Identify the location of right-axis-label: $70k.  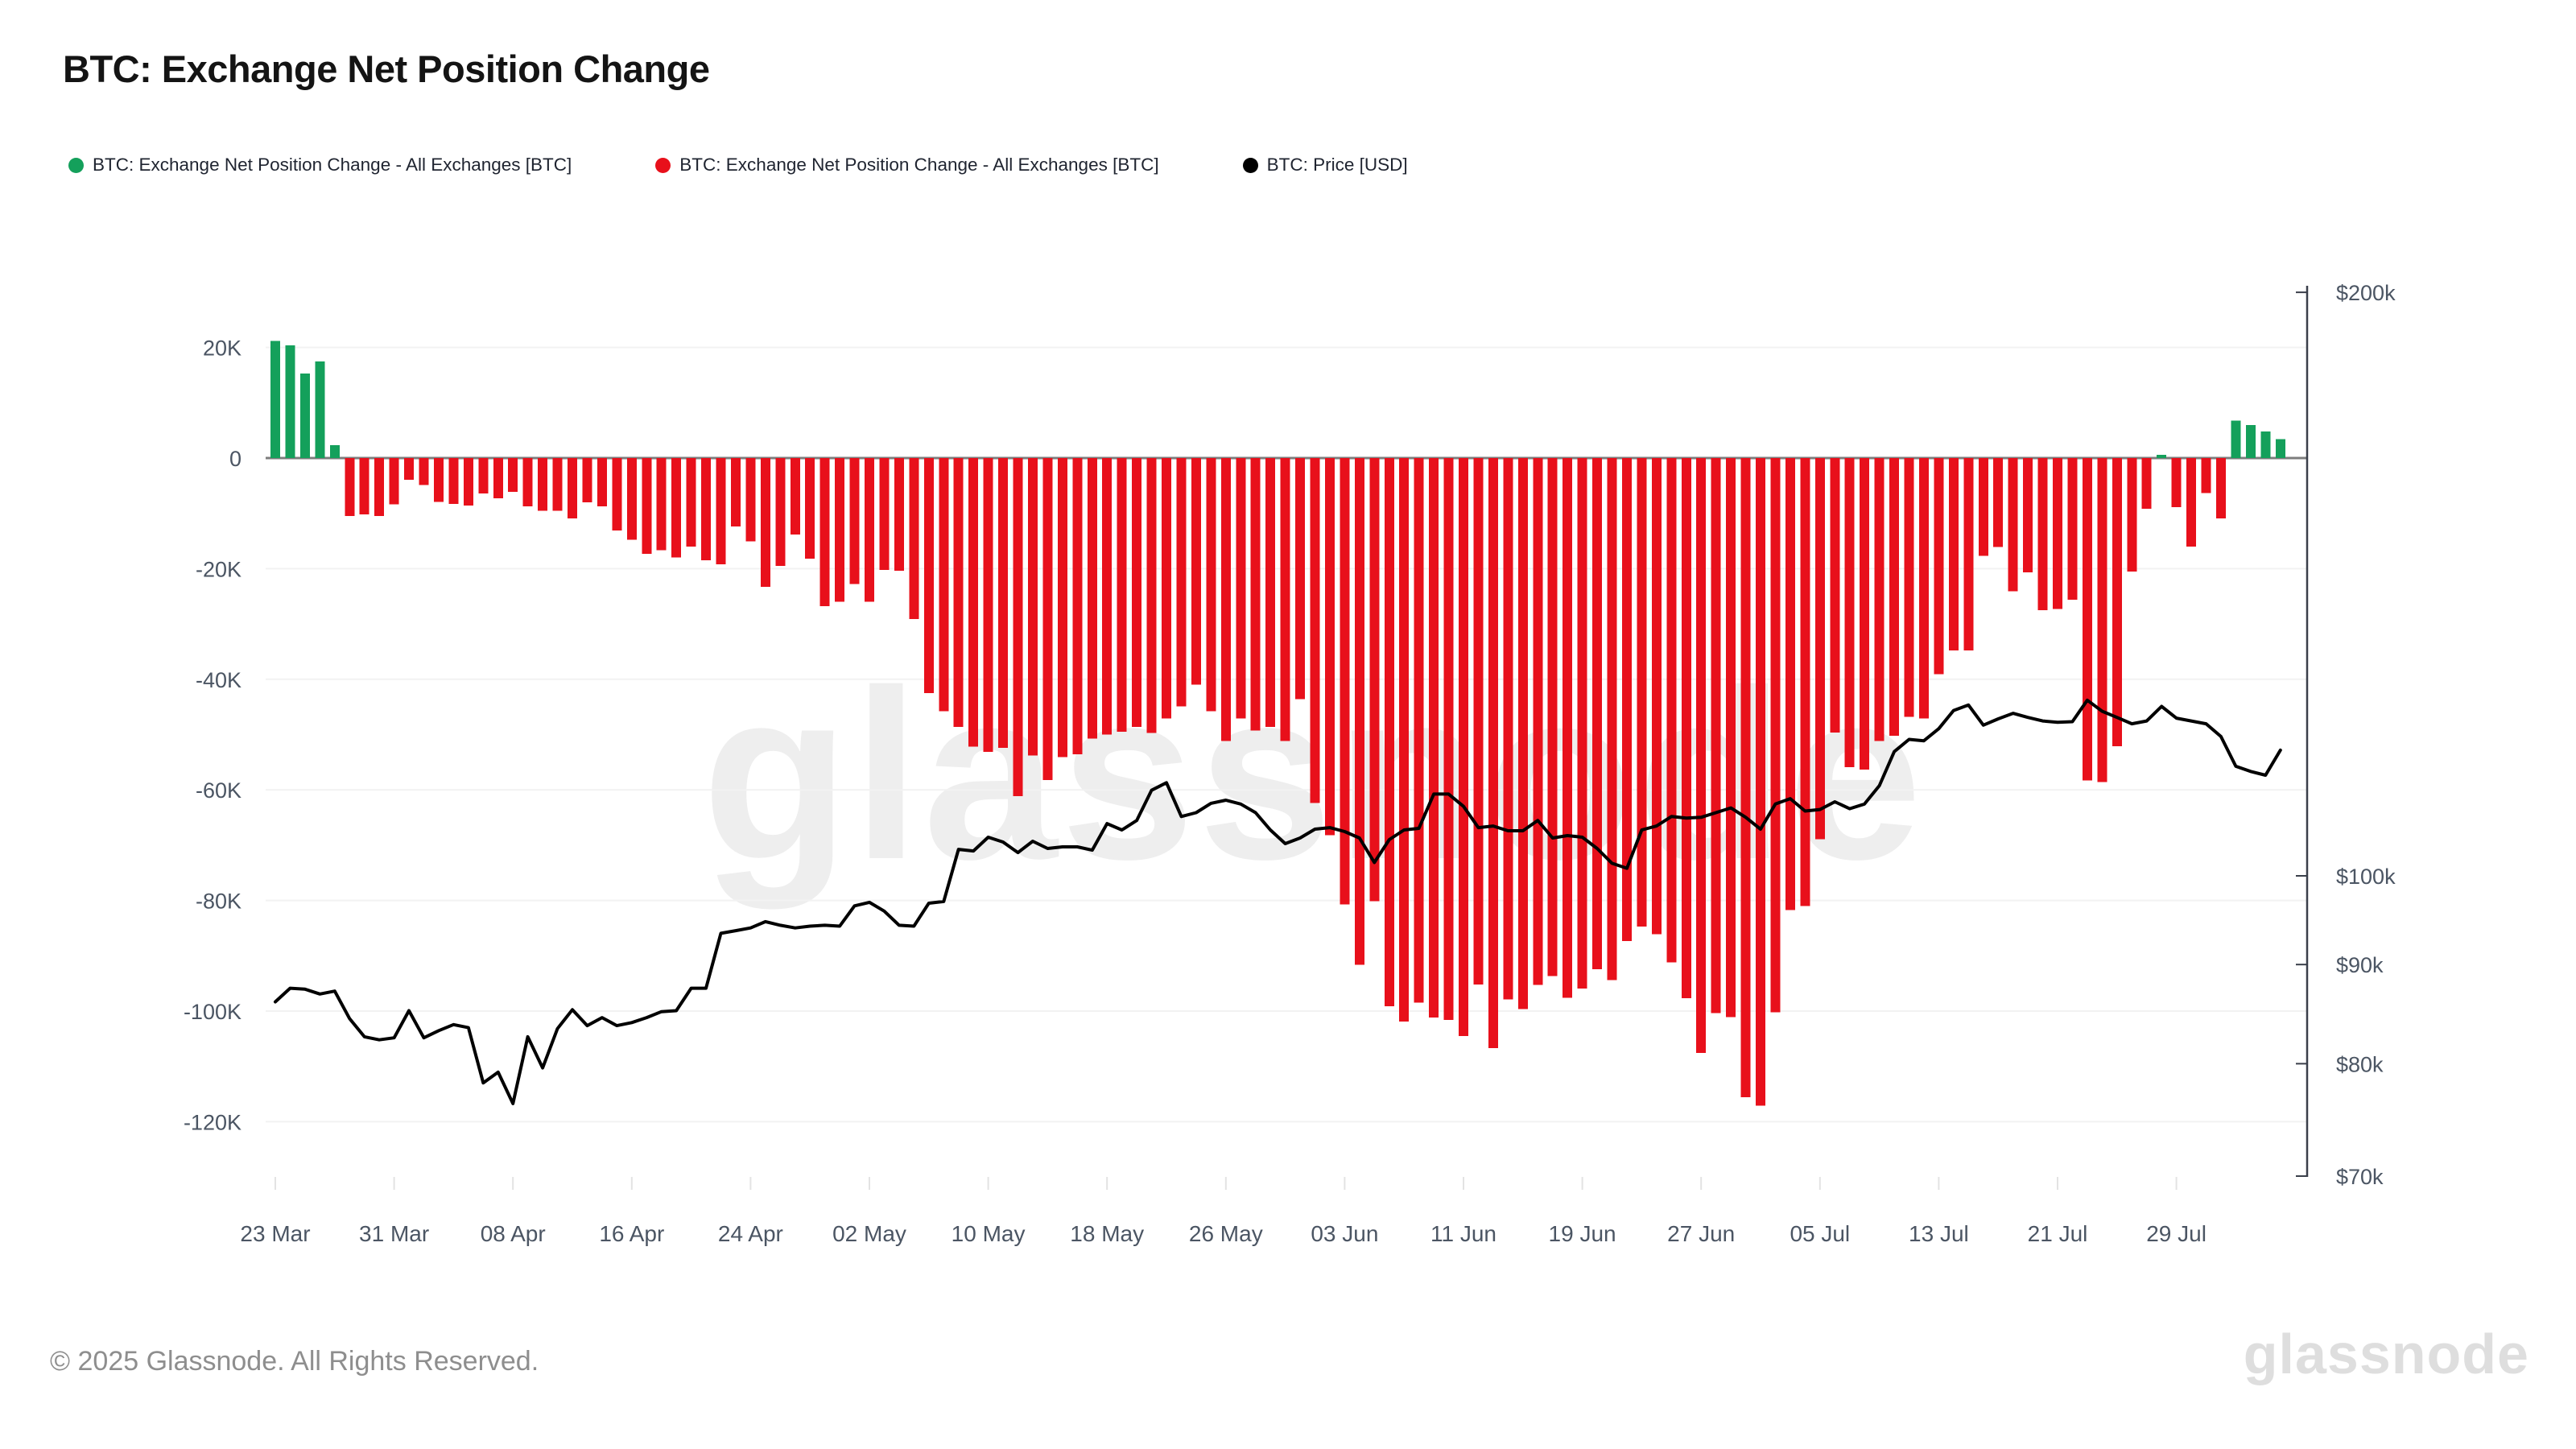
(2360, 1177).